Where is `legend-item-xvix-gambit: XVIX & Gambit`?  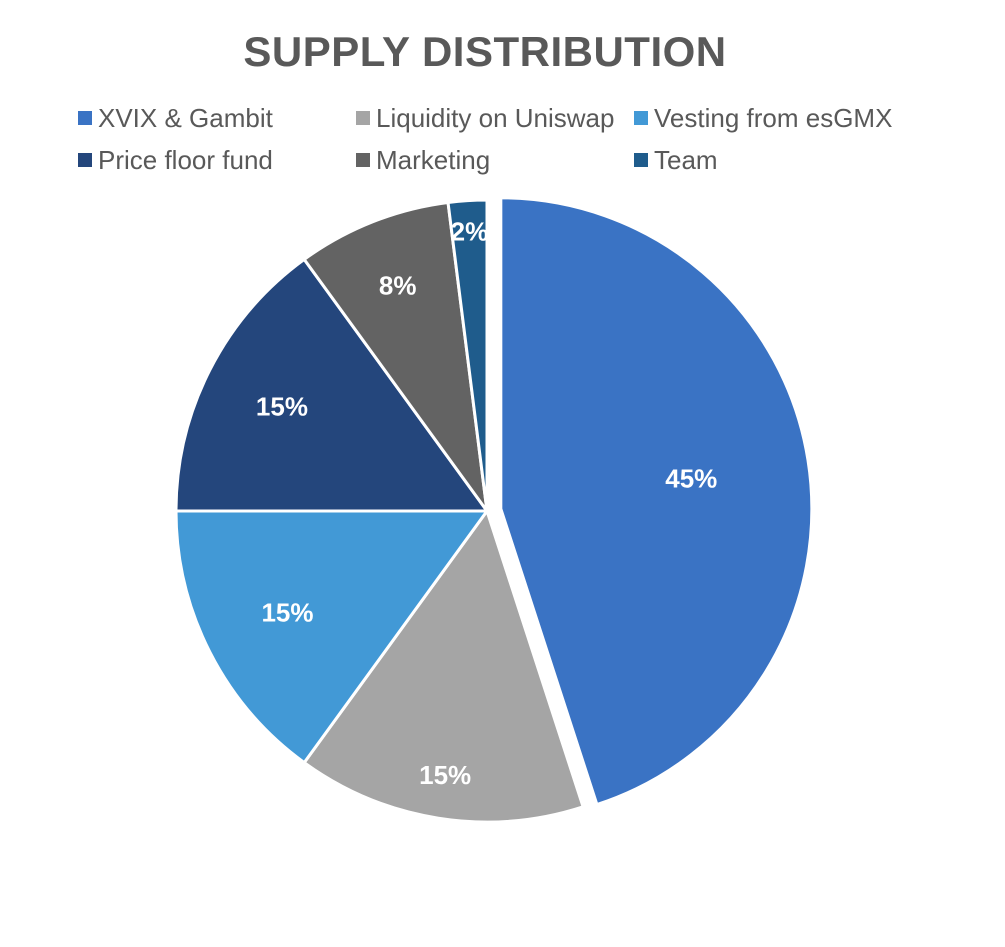 legend-item-xvix-gambit: XVIX & Gambit is located at coordinates (175, 118).